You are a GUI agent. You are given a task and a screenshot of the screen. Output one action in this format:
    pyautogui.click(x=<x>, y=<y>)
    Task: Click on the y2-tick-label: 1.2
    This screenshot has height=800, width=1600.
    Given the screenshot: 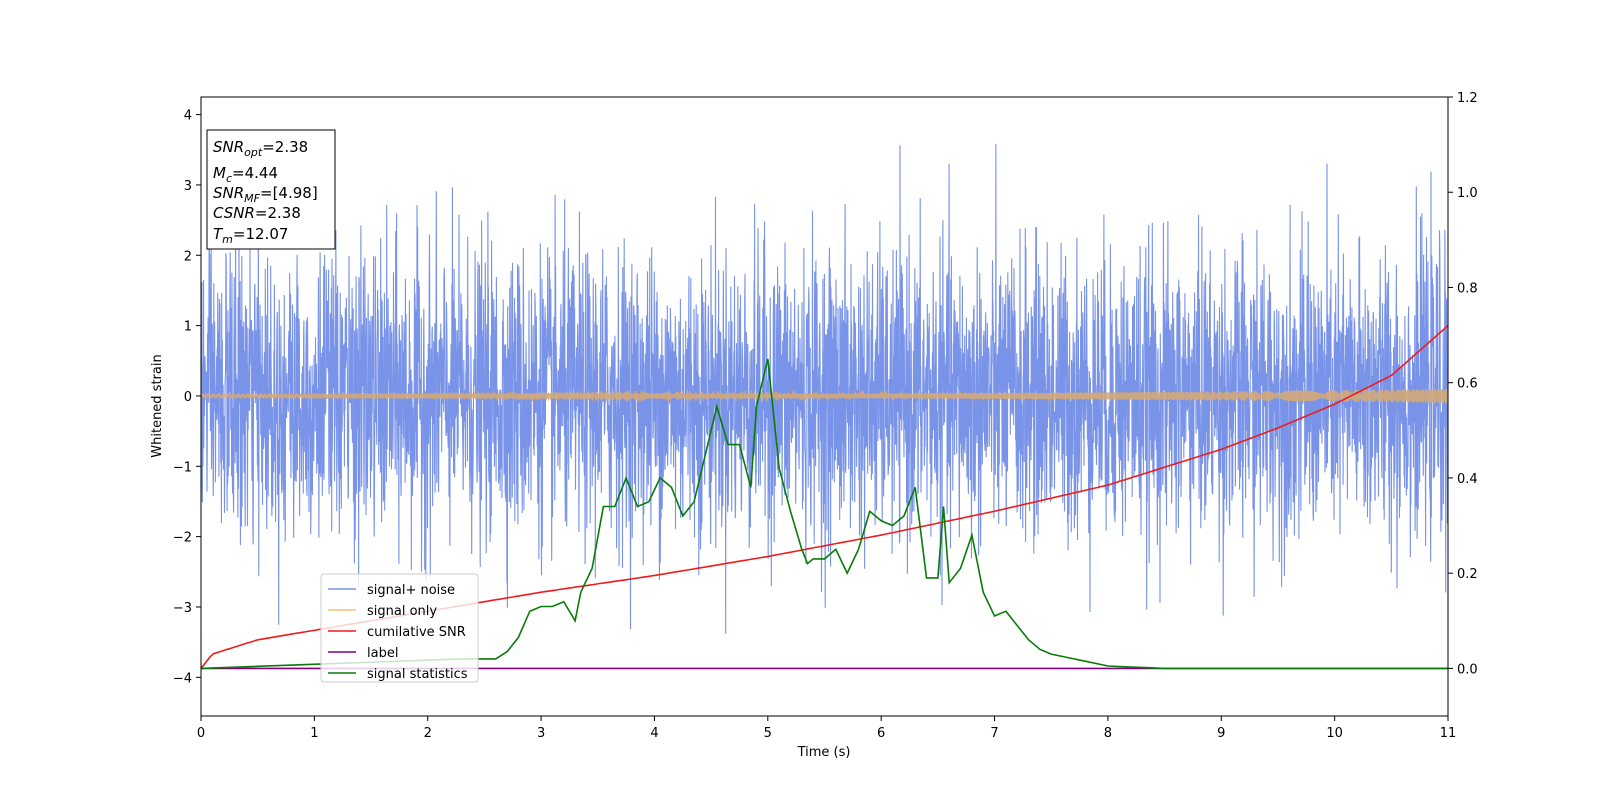 What is the action you would take?
    pyautogui.click(x=1467, y=98)
    